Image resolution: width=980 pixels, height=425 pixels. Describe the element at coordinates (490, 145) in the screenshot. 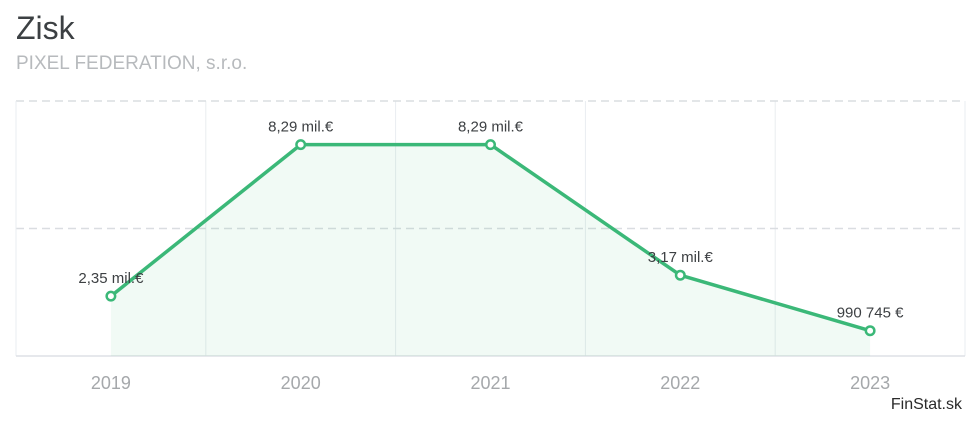

I see `data-point-2021` at that location.